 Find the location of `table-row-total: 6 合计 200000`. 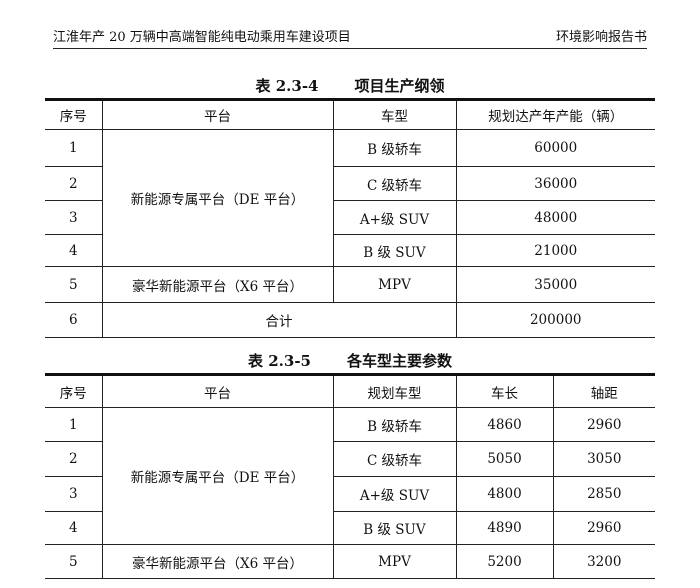

table-row-total: 6 合计 200000 is located at coordinates (350, 320).